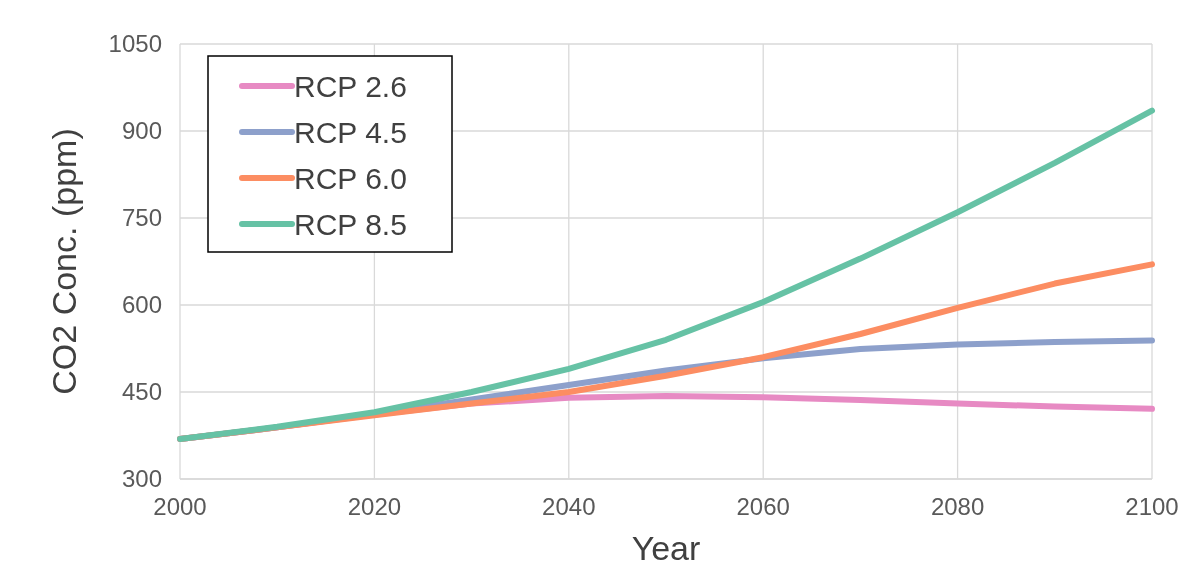  I want to click on y-tick-label: 900, so click(141, 131).